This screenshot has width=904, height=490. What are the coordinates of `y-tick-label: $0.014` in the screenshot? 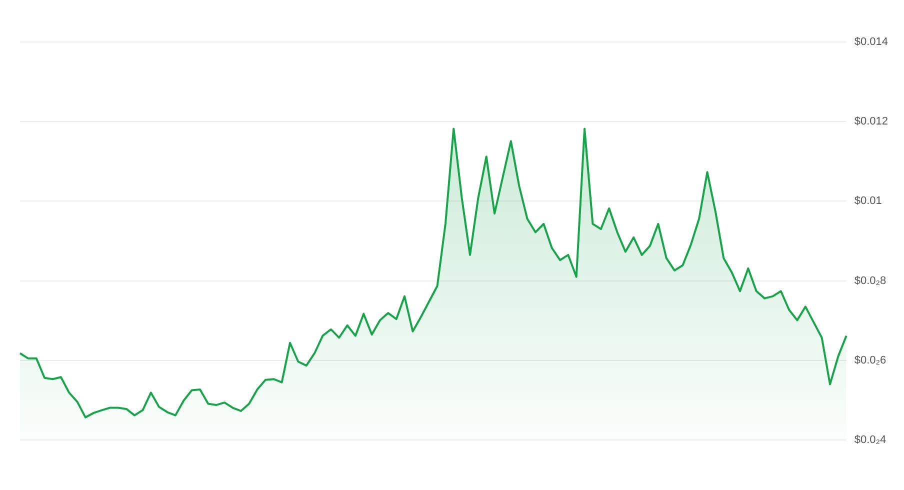 It's located at (871, 42).